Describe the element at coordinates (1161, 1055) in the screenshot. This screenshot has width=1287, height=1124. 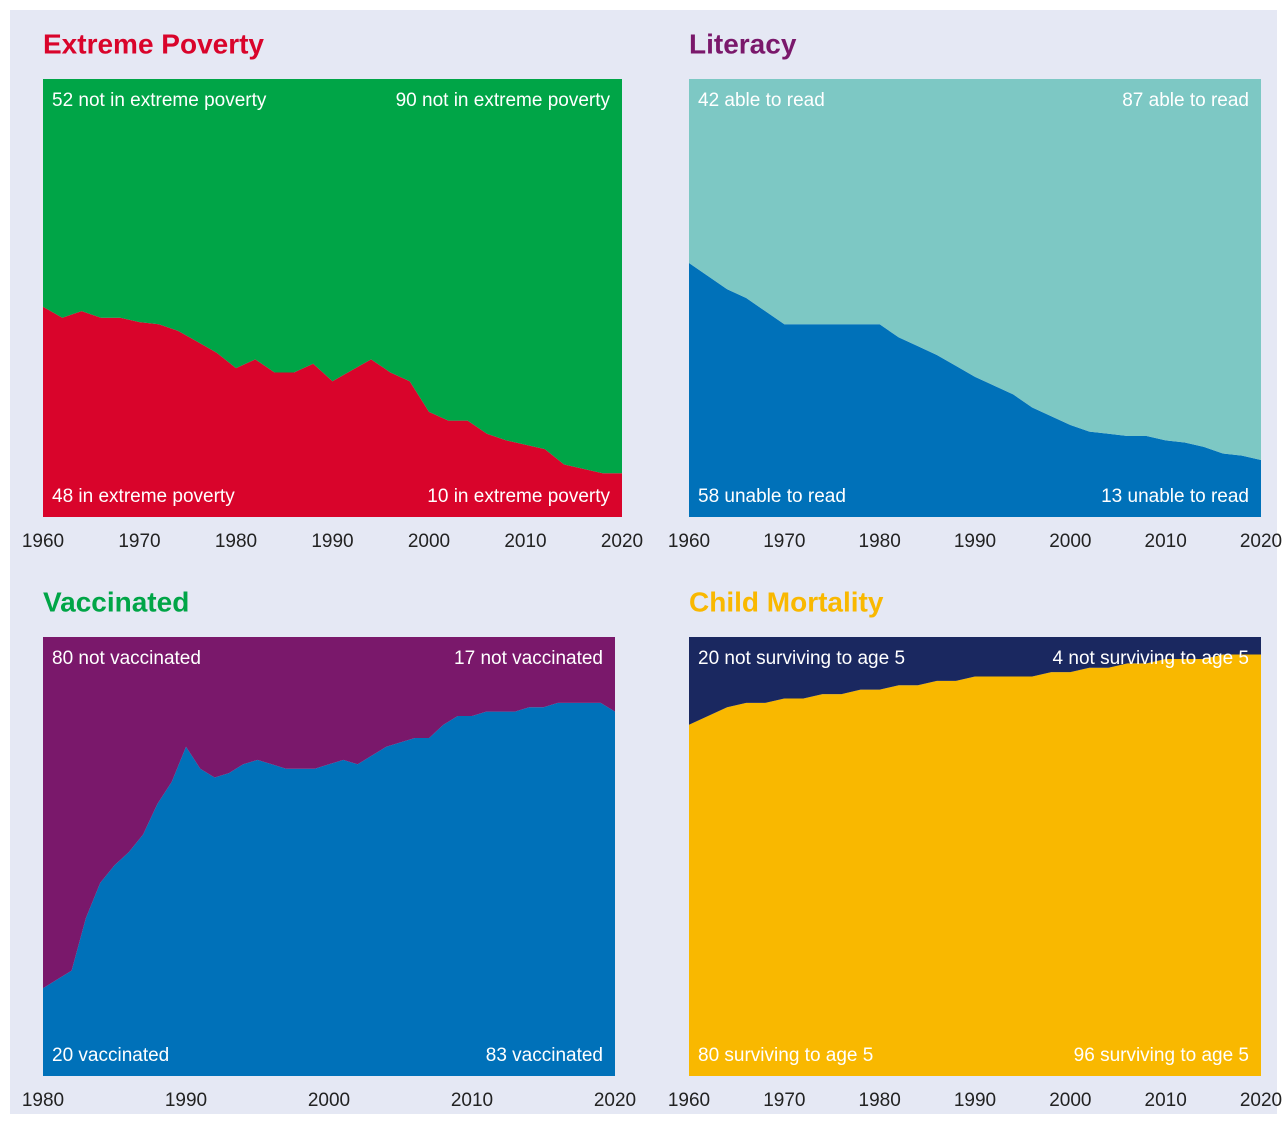
I see `annotation: 96 surviving to age 5` at that location.